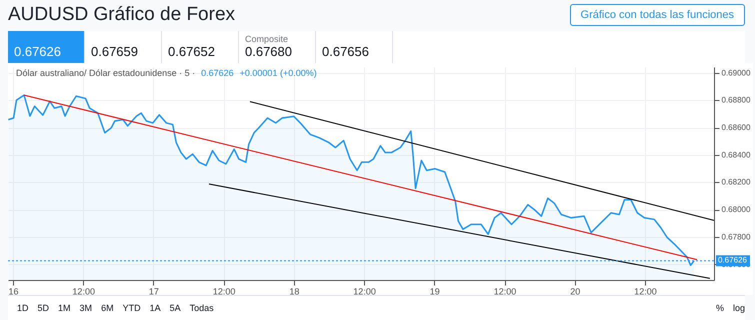 Image resolution: width=755 pixels, height=320 pixels. I want to click on text: 0.67659, so click(115, 51).